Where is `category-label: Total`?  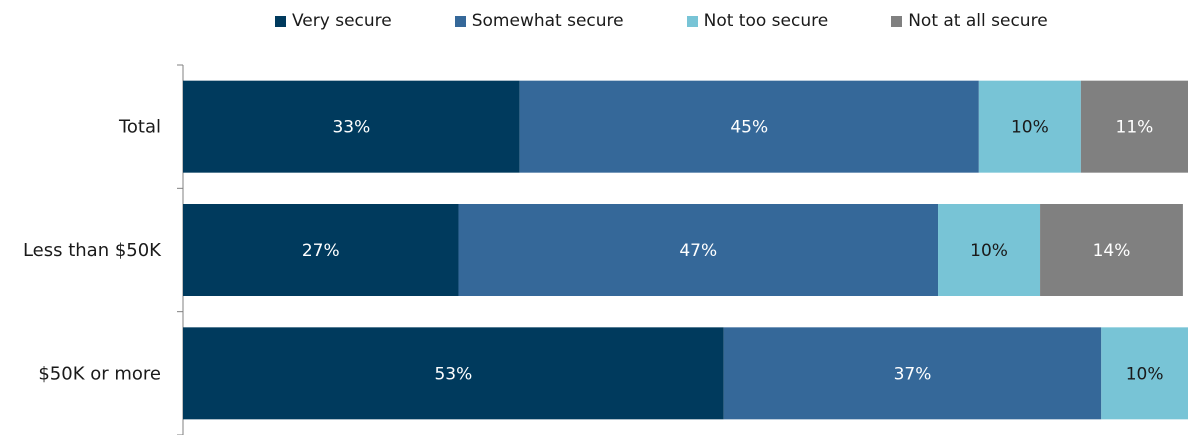
category-label: Total is located at coordinates (139, 127).